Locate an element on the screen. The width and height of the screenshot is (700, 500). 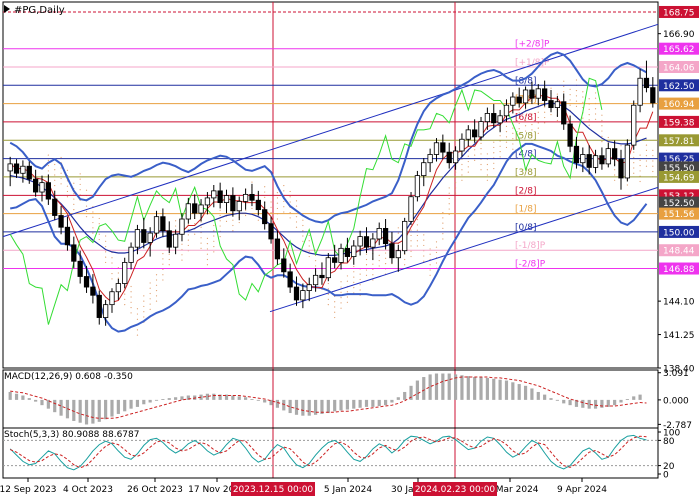
price-tag-label: 164.06 is located at coordinates (679, 68).